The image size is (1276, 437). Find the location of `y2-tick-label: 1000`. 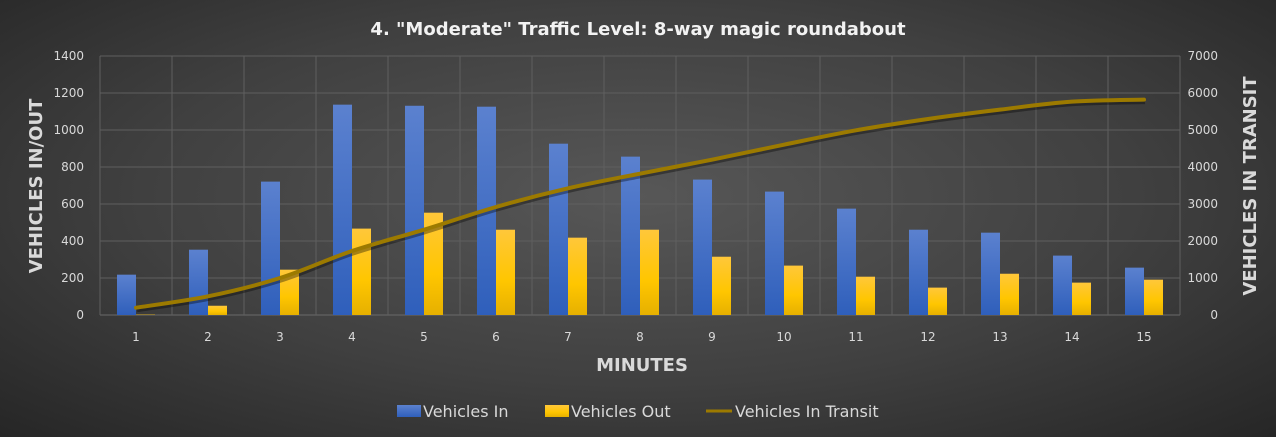

y2-tick-label: 1000 is located at coordinates (1202, 278).